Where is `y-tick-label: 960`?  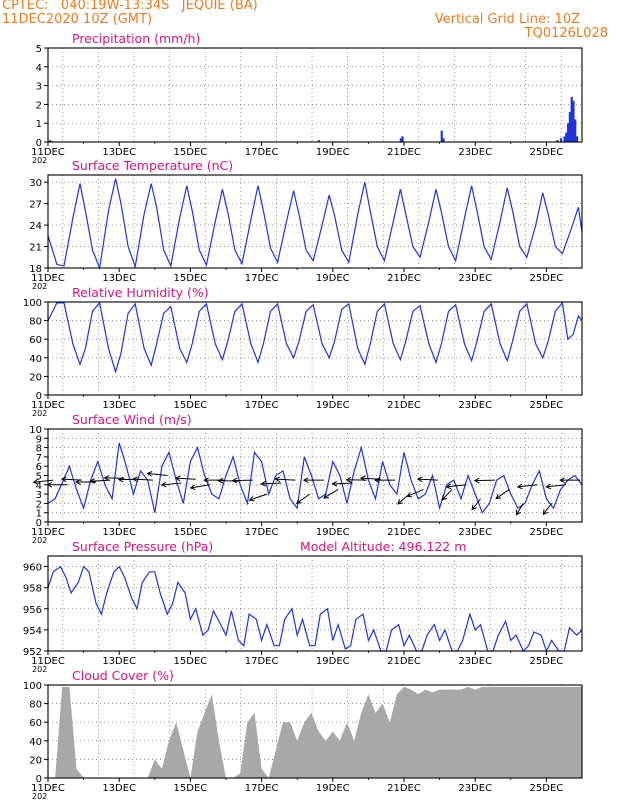 y-tick-label: 960 is located at coordinates (32, 568).